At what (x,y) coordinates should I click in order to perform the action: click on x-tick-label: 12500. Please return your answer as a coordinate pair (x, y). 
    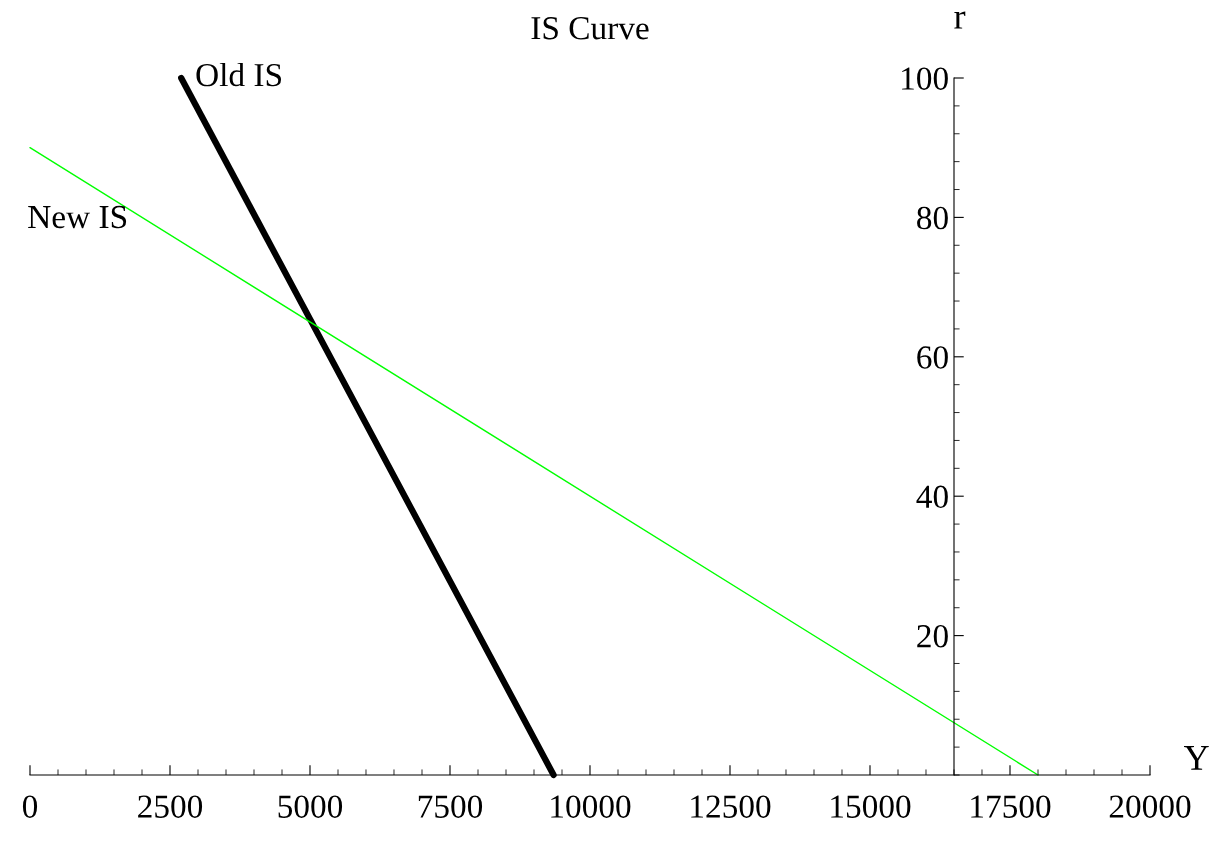
    Looking at the image, I should click on (731, 806).